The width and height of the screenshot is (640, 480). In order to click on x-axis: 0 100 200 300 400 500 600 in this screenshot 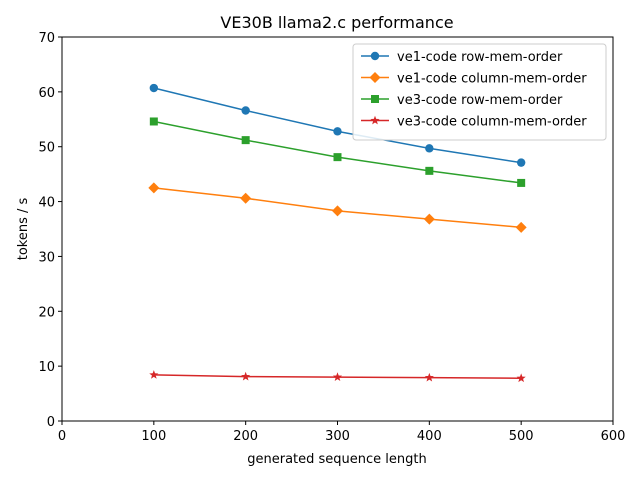, I will do `click(342, 432)`.